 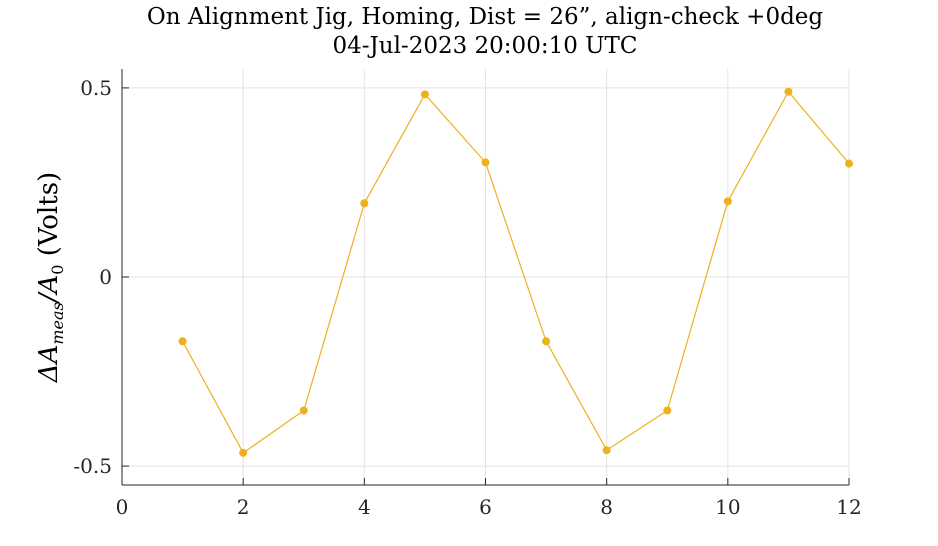 I want to click on chart-title-line-2: 04-Jul-2023 20:00:10 UTC, so click(x=485, y=46).